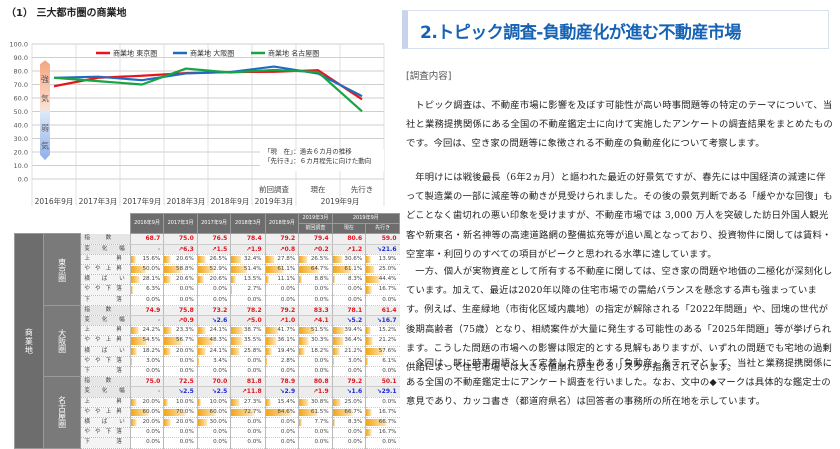 The height and width of the screenshot is (449, 840). I want to click on y-tick-label: 60.0, so click(21, 98).